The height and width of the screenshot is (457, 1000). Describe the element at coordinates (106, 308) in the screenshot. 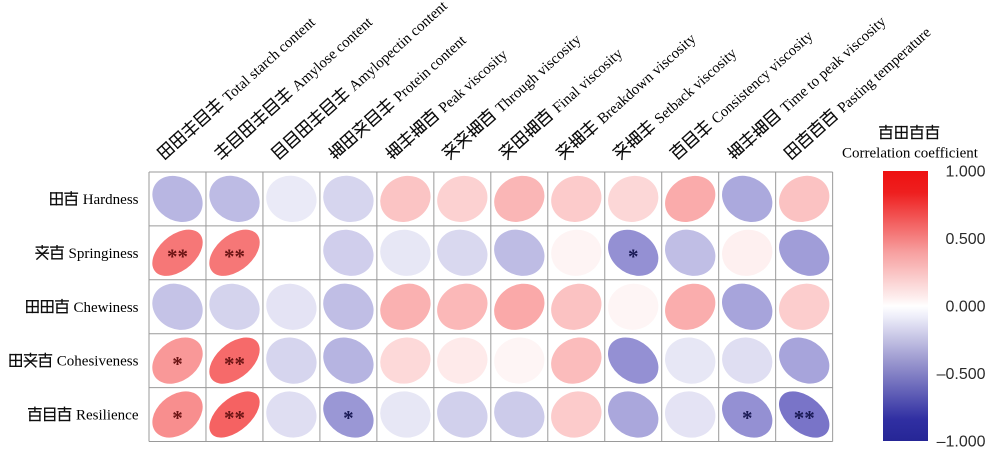

I see `svg-text: Chewiness` at that location.